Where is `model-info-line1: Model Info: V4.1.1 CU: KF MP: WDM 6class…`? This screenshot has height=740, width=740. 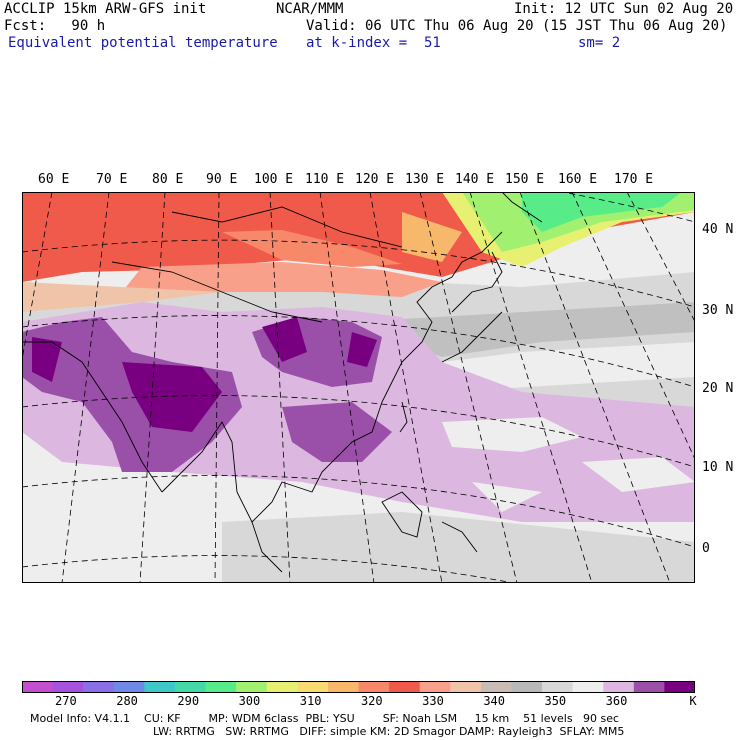
model-info-line1: Model Info: V4.1.1 CU: KF MP: WDM 6class… is located at coordinates (325, 718).